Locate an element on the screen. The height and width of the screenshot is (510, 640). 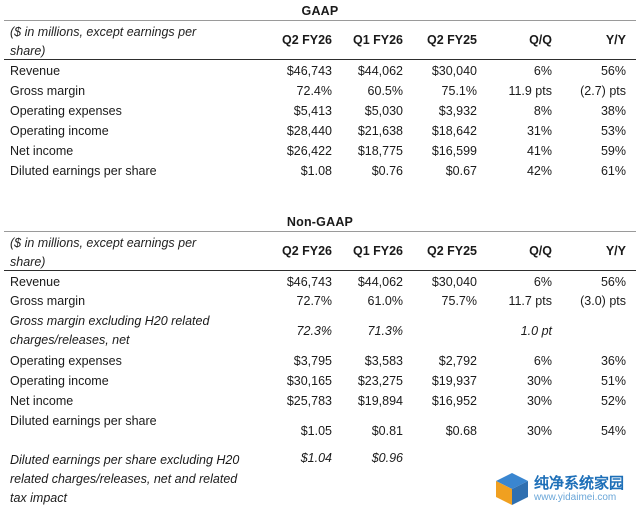
watermark-url: www.yidaimei.com is located at coordinates (575, 497).